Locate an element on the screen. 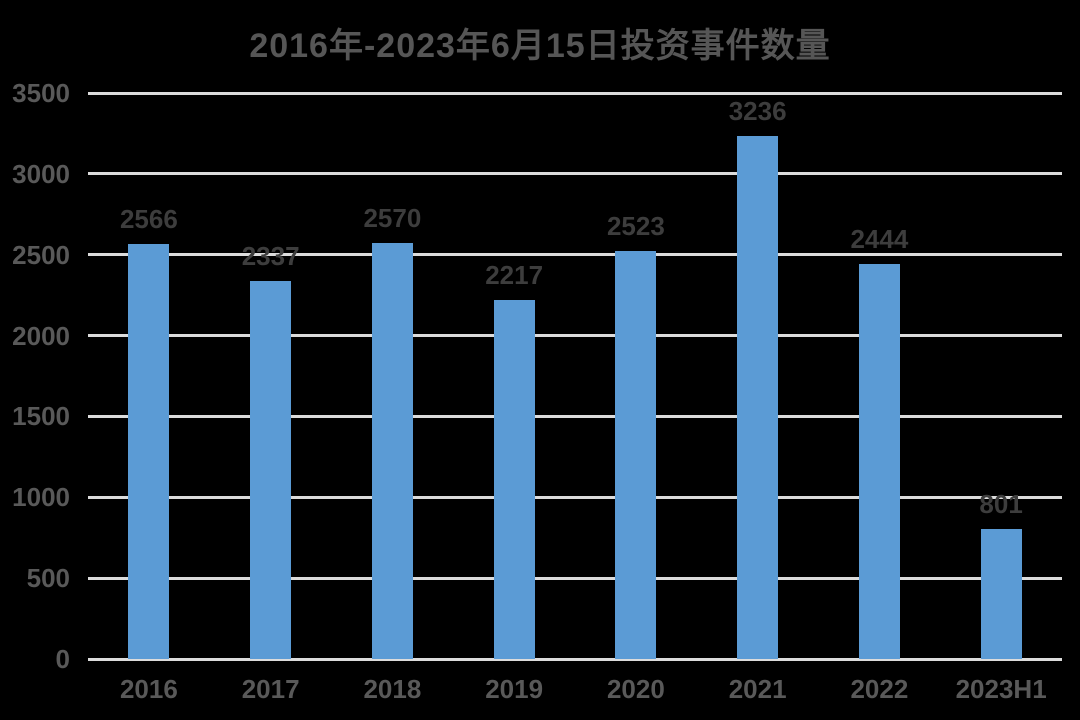 The height and width of the screenshot is (720, 1080). bar-value-label-2018: 2570 is located at coordinates (392, 218).